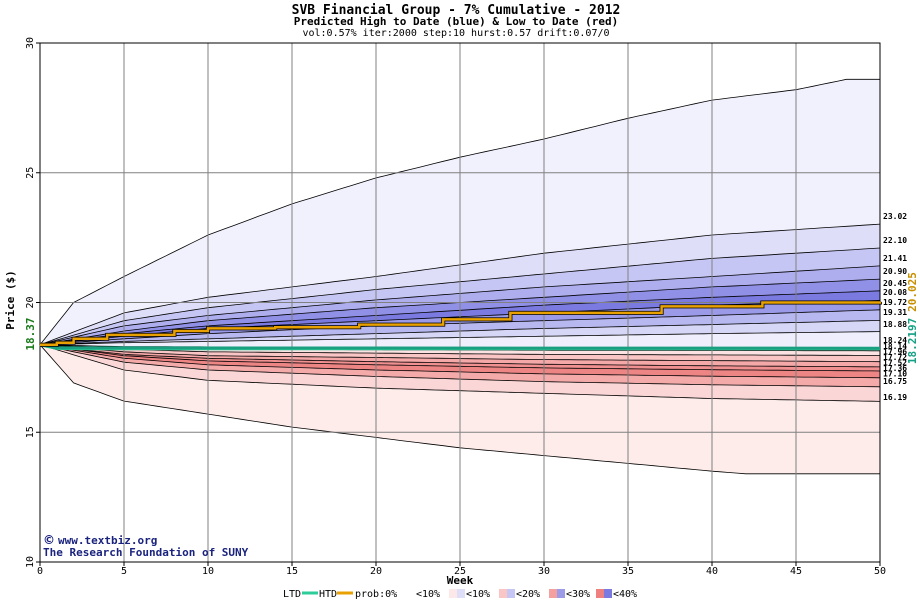 This screenshot has height=600, width=920. What do you see at coordinates (895, 271) in the screenshot?
I see `upper-end-label: 20.90` at bounding box center [895, 271].